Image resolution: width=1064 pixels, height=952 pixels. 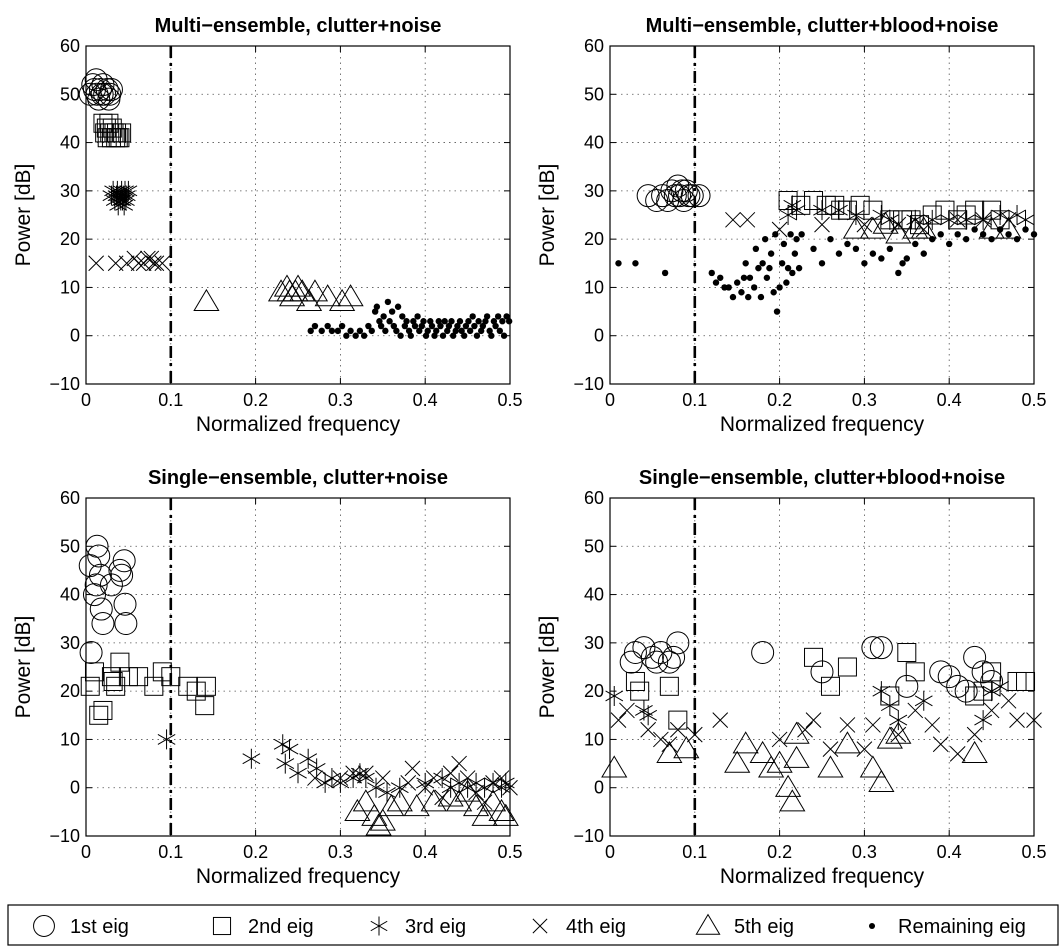 I want to click on y-tick-label: 50, so click(x=594, y=546).